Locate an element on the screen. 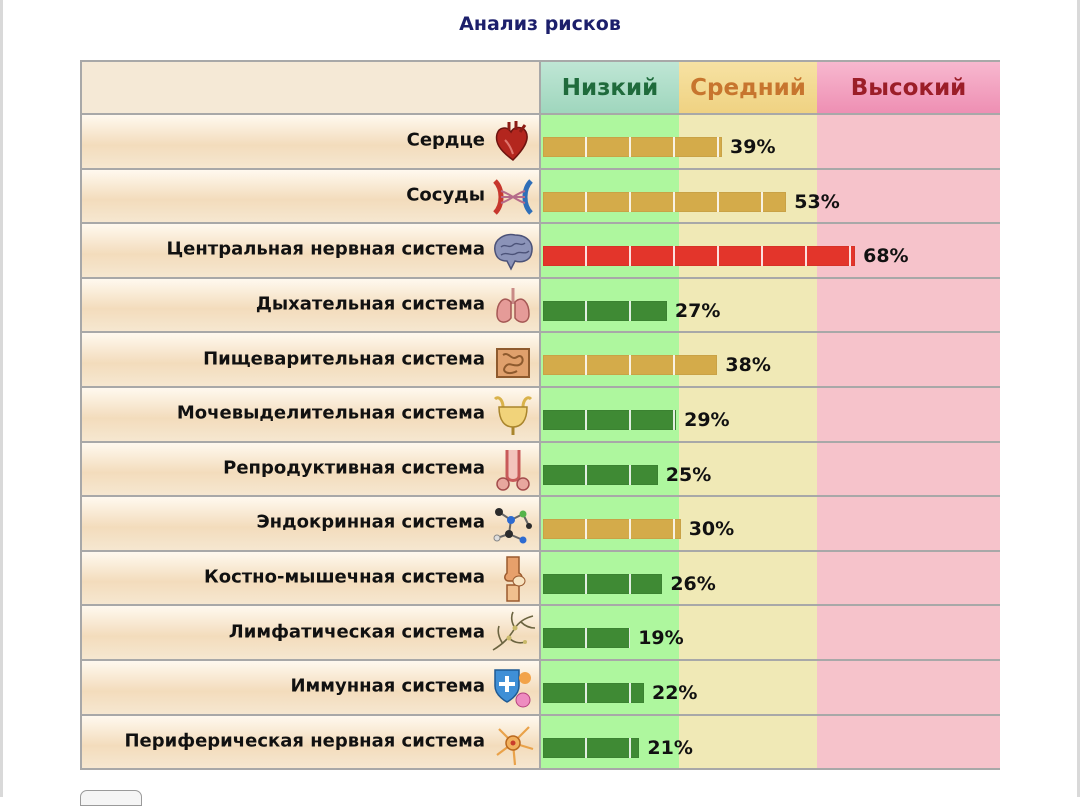 This screenshot has height=806, width=1080. neuron-icon is located at coordinates (513, 743).